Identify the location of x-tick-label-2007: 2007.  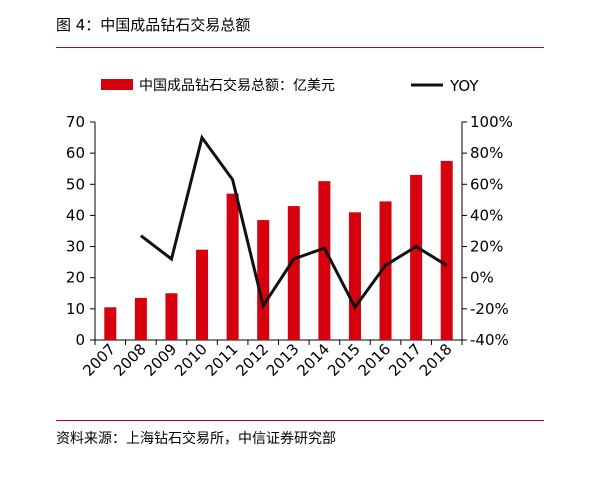
(99, 360).